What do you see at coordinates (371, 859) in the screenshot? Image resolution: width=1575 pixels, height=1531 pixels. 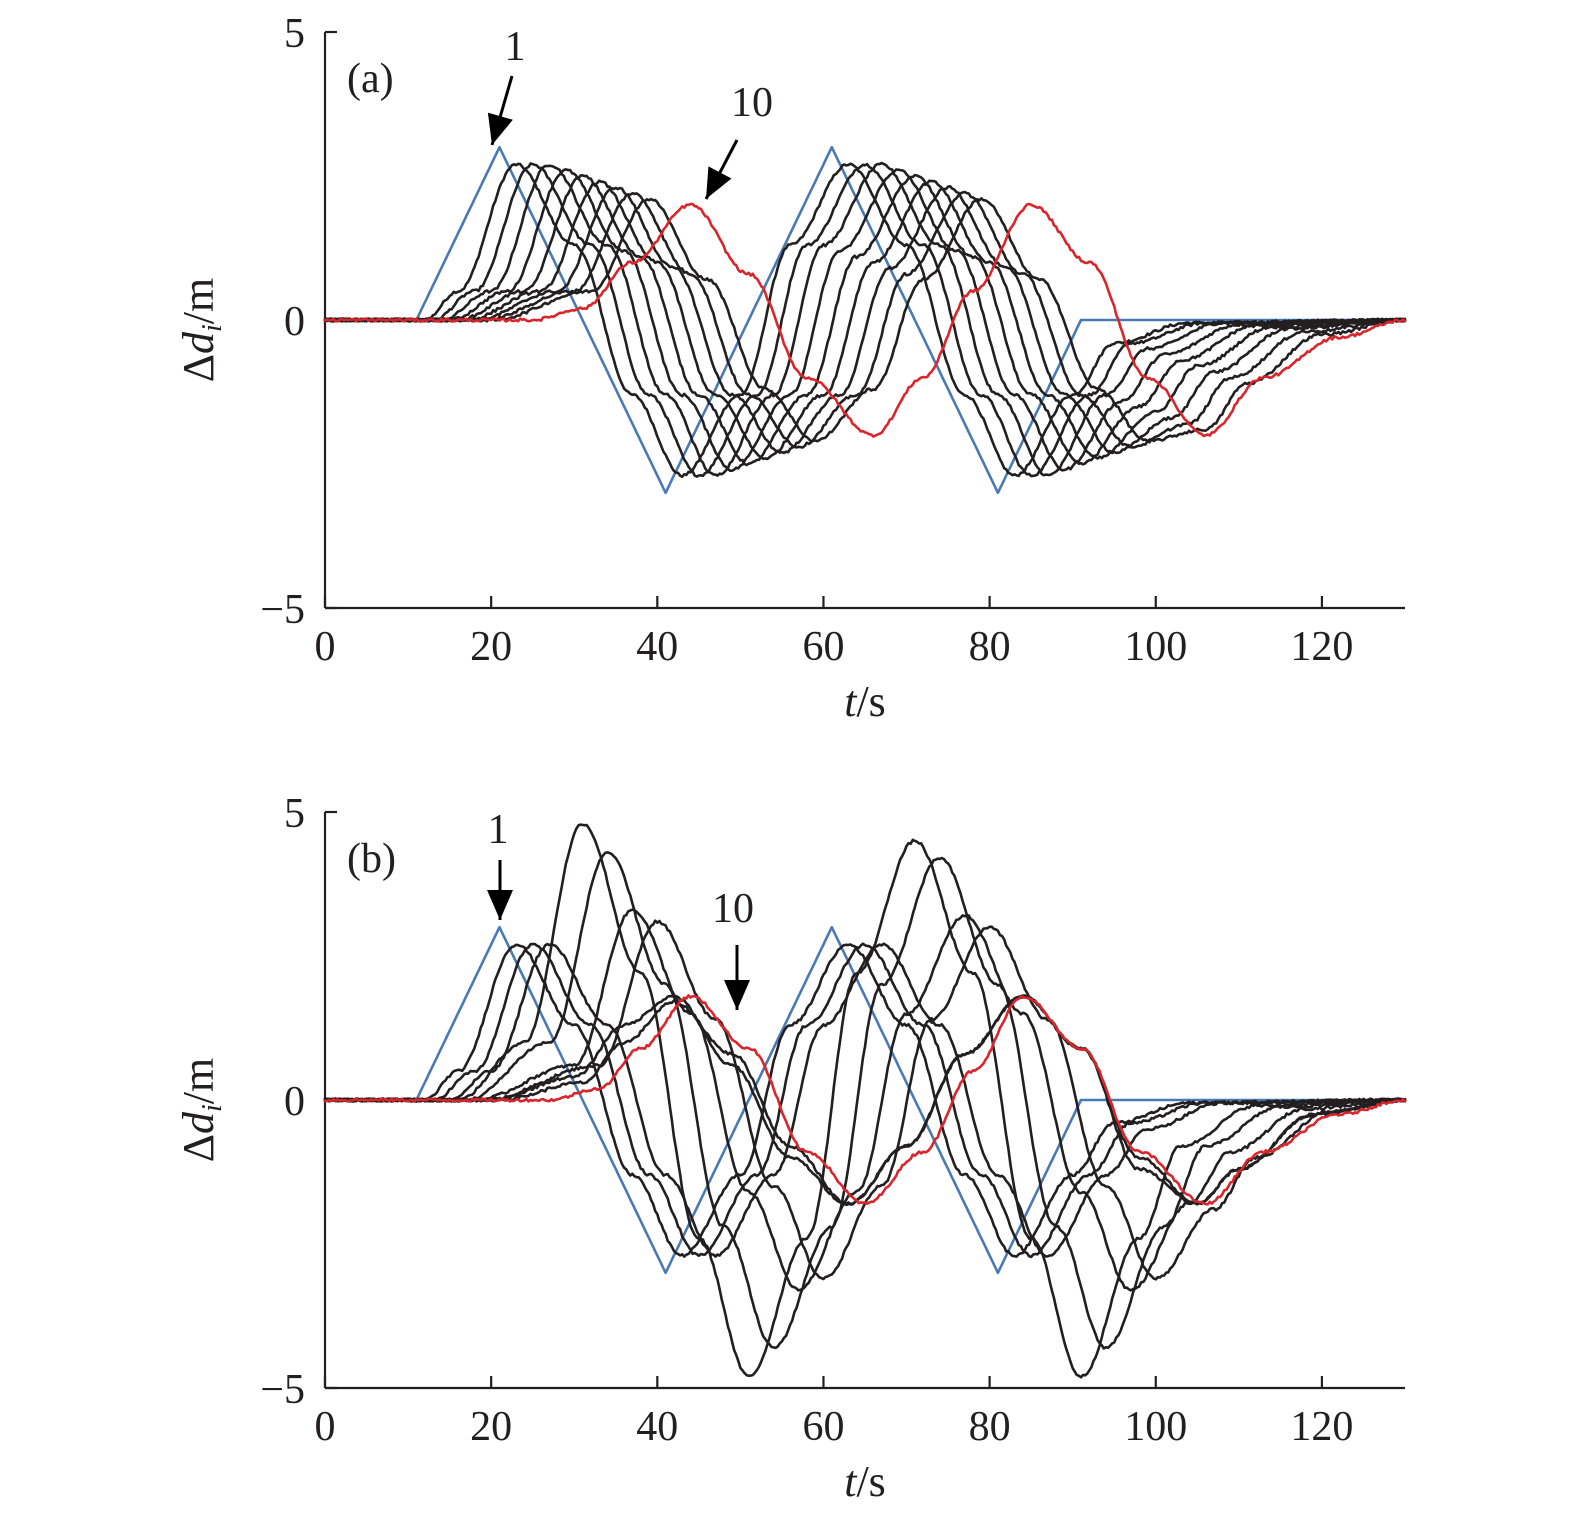 I see `panel-label: (b)` at bounding box center [371, 859].